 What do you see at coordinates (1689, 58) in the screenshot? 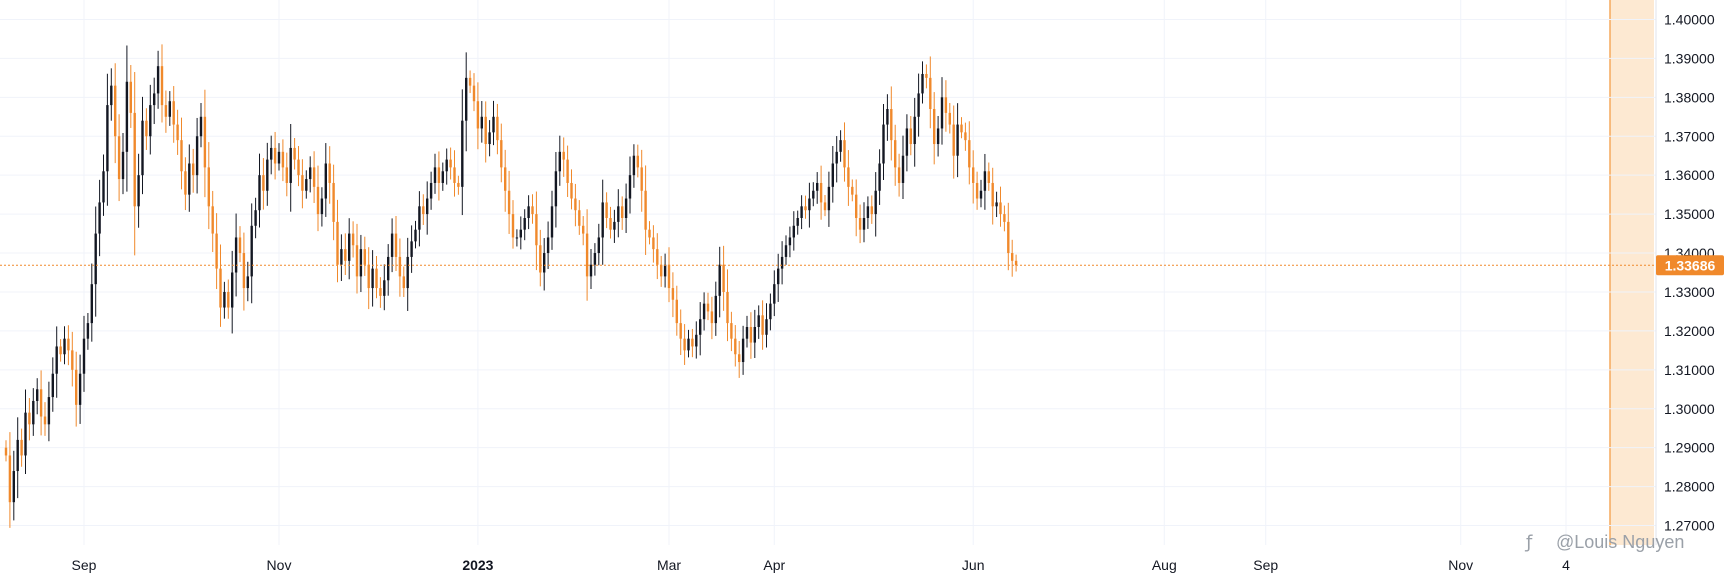
I see `price-tick-label: 1.39000` at bounding box center [1689, 58].